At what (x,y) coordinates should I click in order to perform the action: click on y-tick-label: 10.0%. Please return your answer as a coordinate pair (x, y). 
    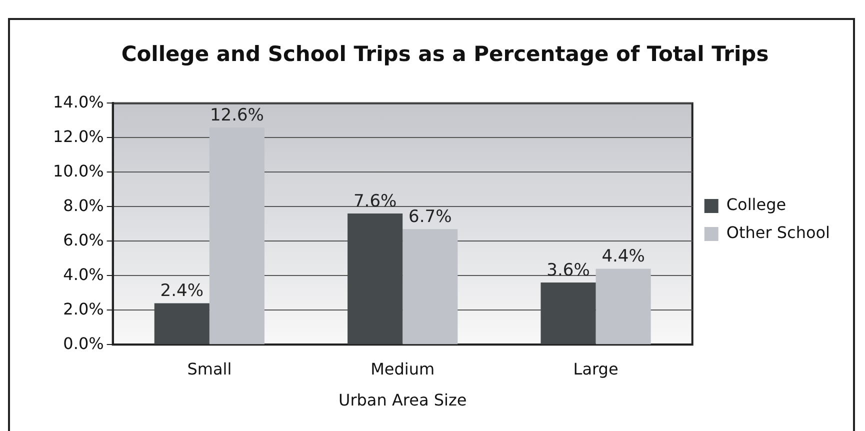
    Looking at the image, I should click on (78, 170).